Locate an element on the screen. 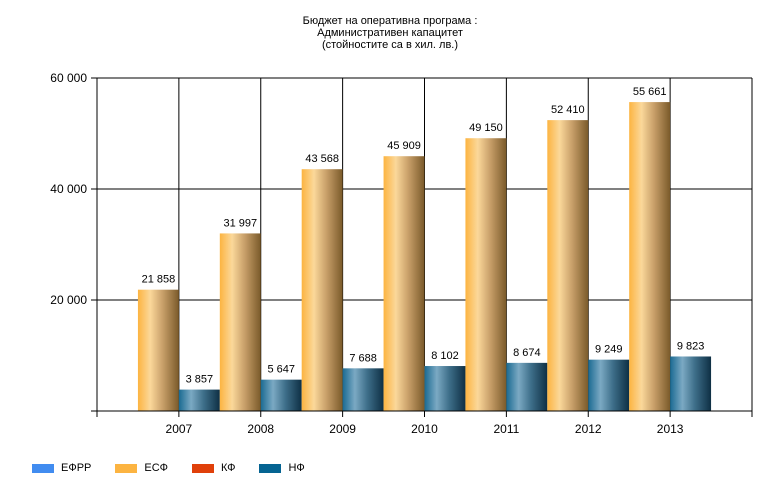 This screenshot has height=500, width=780. data-label-nf: 5 647 is located at coordinates (281, 370).